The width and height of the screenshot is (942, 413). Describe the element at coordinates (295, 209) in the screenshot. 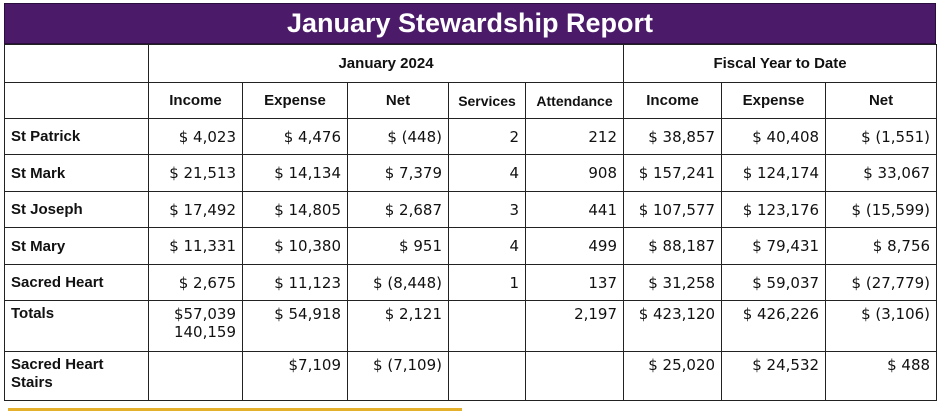

I see `cell-expense: $ 14,805` at that location.